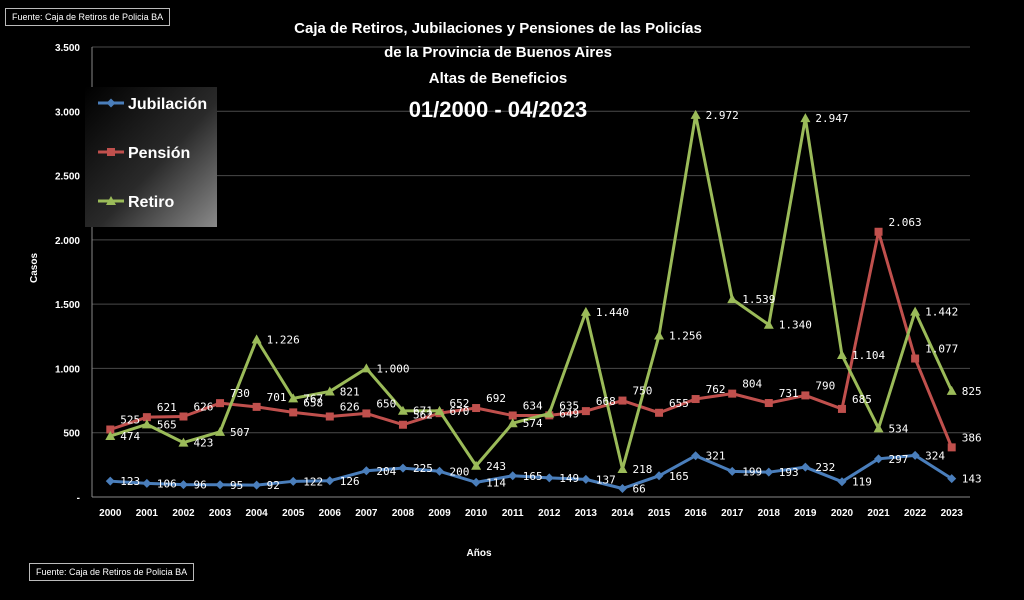 This screenshot has height=600, width=1024. Describe the element at coordinates (606, 401) in the screenshot. I see `data-label-pension: 668` at that location.